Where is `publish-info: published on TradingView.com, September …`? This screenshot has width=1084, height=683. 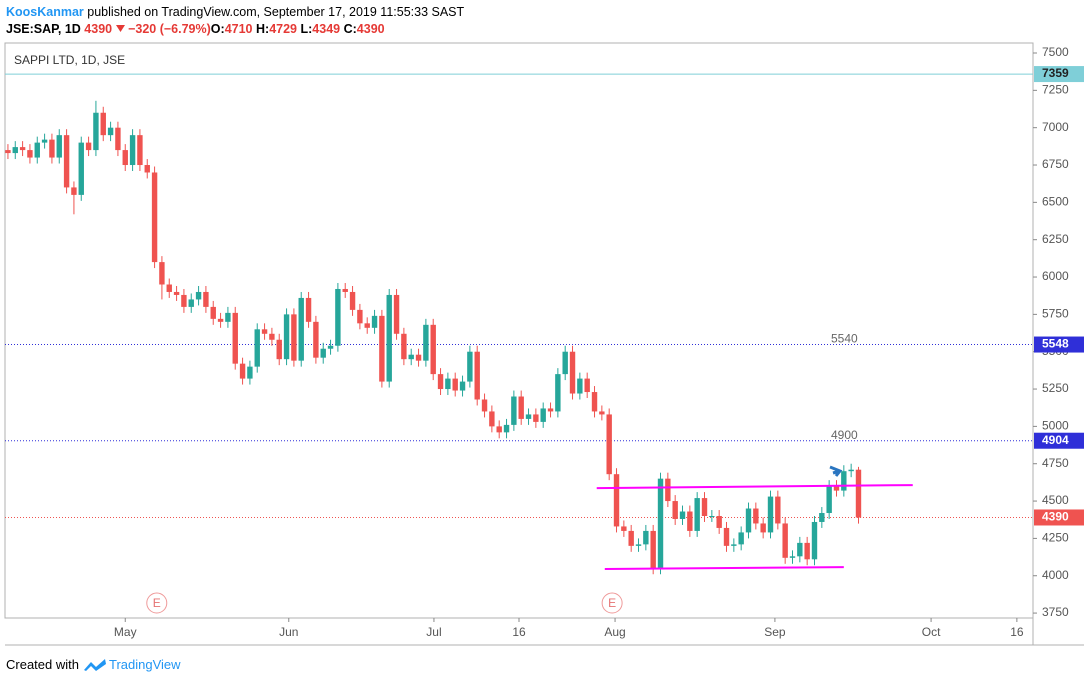
publish-info: published on TradingView.com, September … is located at coordinates (276, 12).